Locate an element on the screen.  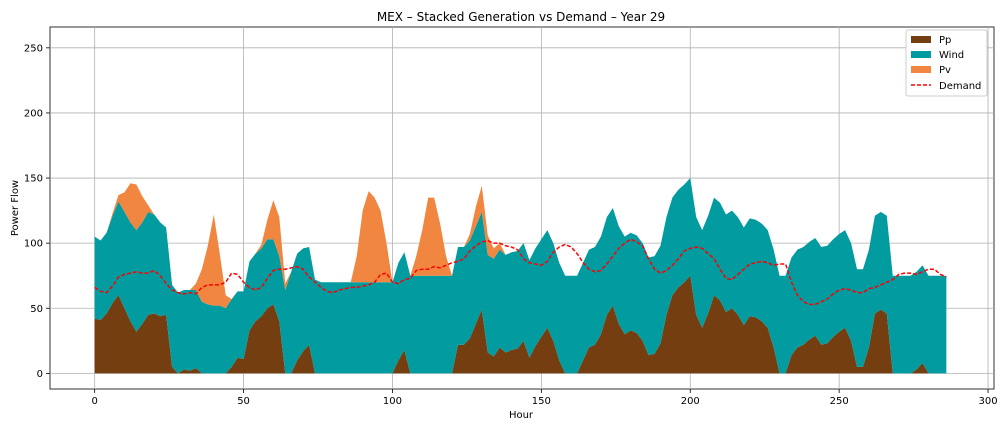
legend-swatch-pv is located at coordinates (921, 69).